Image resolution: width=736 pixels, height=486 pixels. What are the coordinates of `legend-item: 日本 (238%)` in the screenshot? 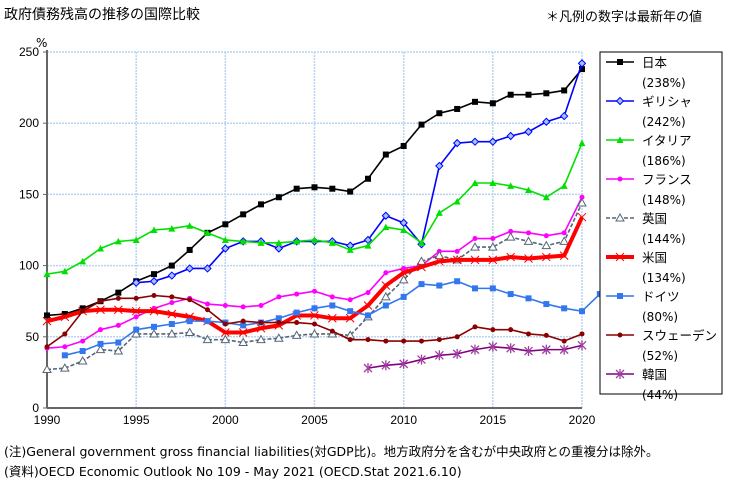 It's located at (646, 72).